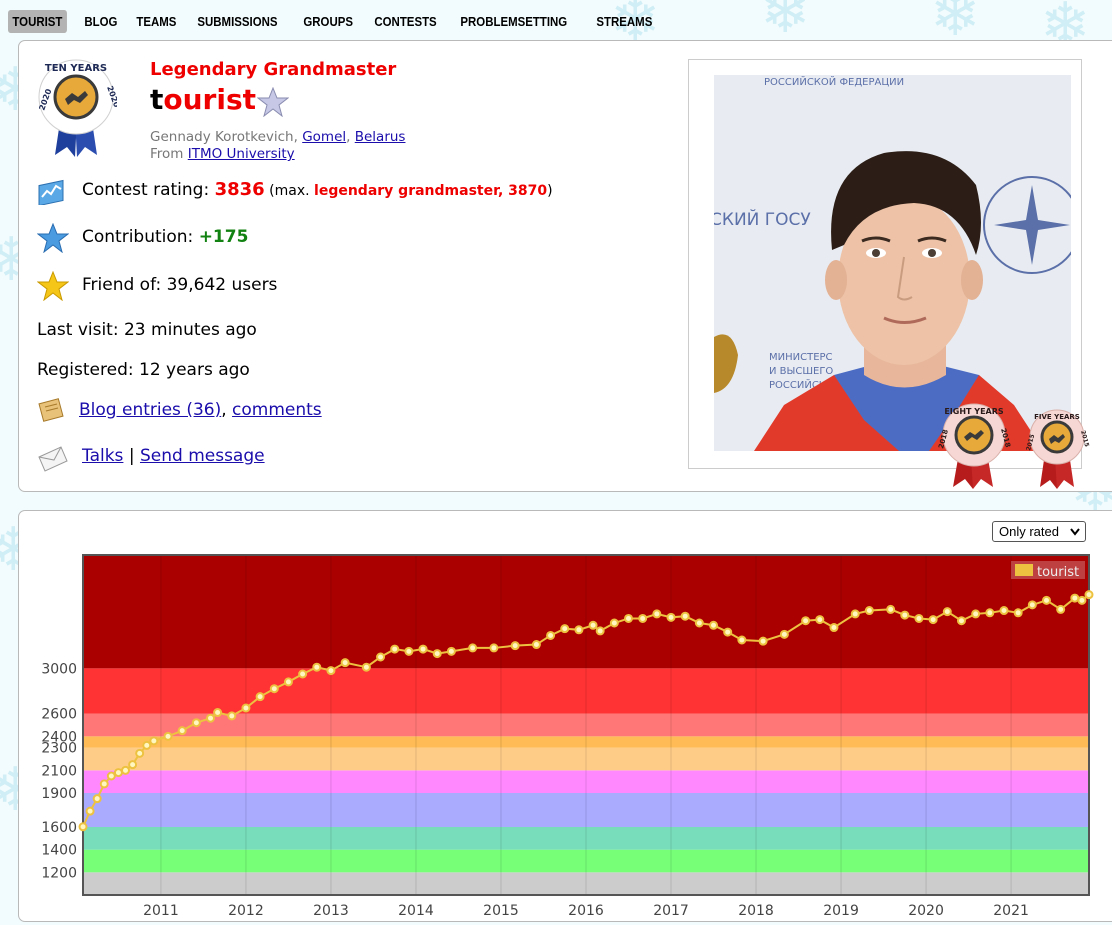 Image resolution: width=1112 pixels, height=925 pixels. Describe the element at coordinates (277, 410) in the screenshot. I see `comments-link: comments` at that location.